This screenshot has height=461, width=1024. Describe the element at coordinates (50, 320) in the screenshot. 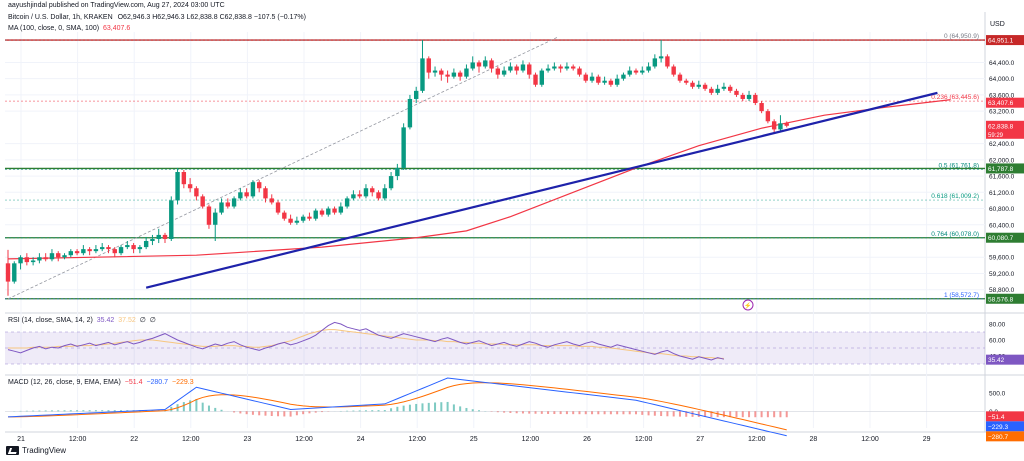

I see `rsi-title: RSI (14, close, SMA, 14, 2)` at that location.